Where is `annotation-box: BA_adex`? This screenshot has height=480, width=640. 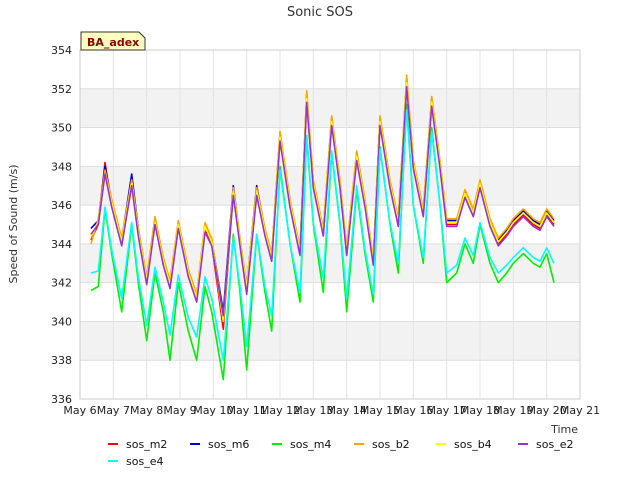 annotation-box: BA_adex is located at coordinates (113, 41).